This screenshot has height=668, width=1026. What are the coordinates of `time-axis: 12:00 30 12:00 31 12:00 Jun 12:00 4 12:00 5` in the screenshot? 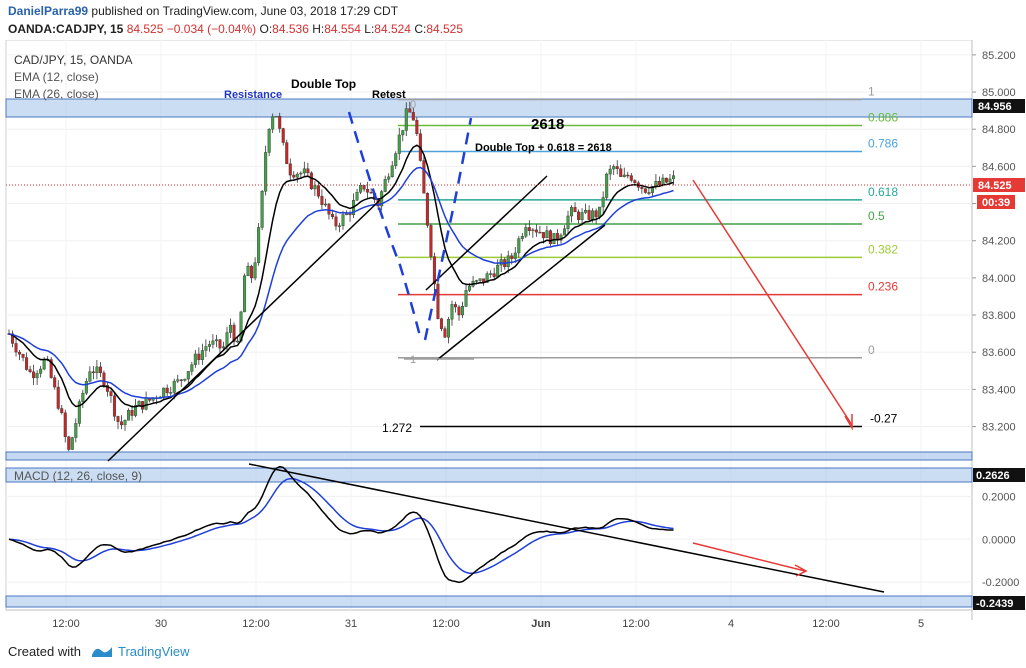 It's located at (488, 624).